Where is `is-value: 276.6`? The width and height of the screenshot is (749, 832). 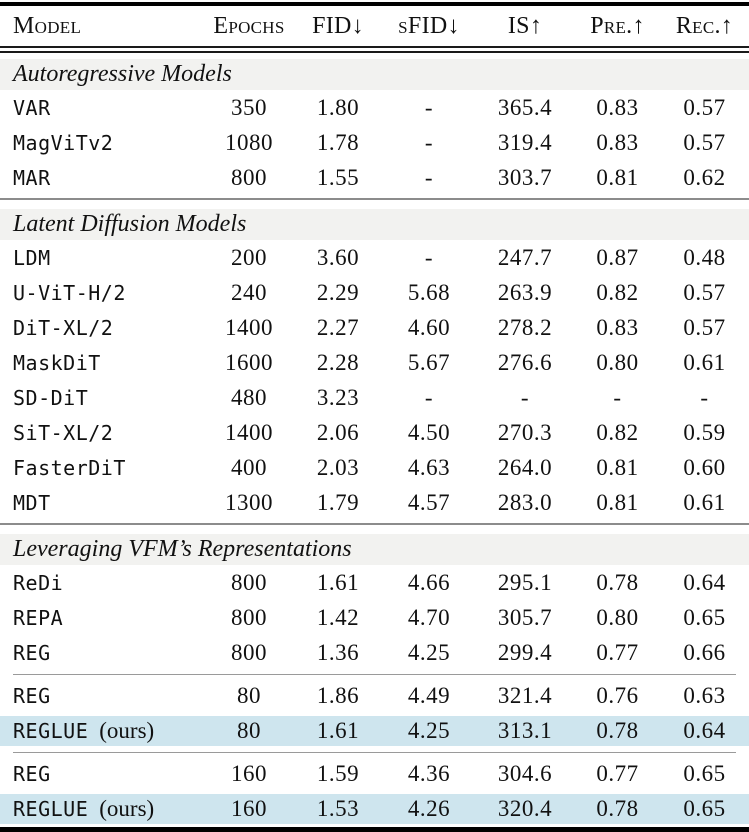 is-value: 276.6 is located at coordinates (525, 362).